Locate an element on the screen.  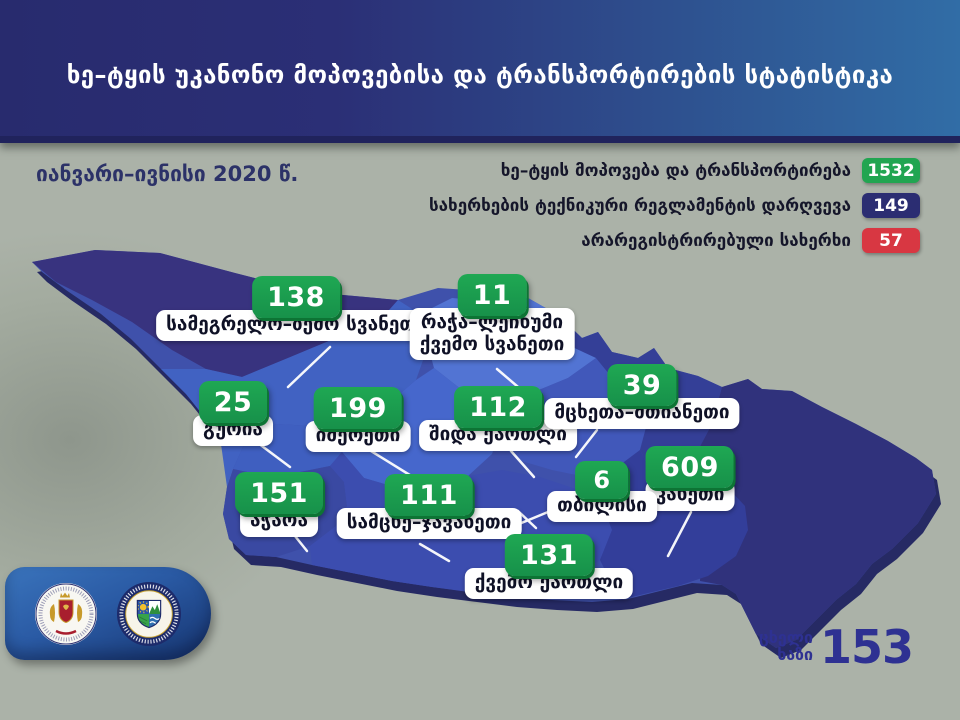
callout-shida-kartli: 112 შიდა ქართლი is located at coordinates (498, 418).